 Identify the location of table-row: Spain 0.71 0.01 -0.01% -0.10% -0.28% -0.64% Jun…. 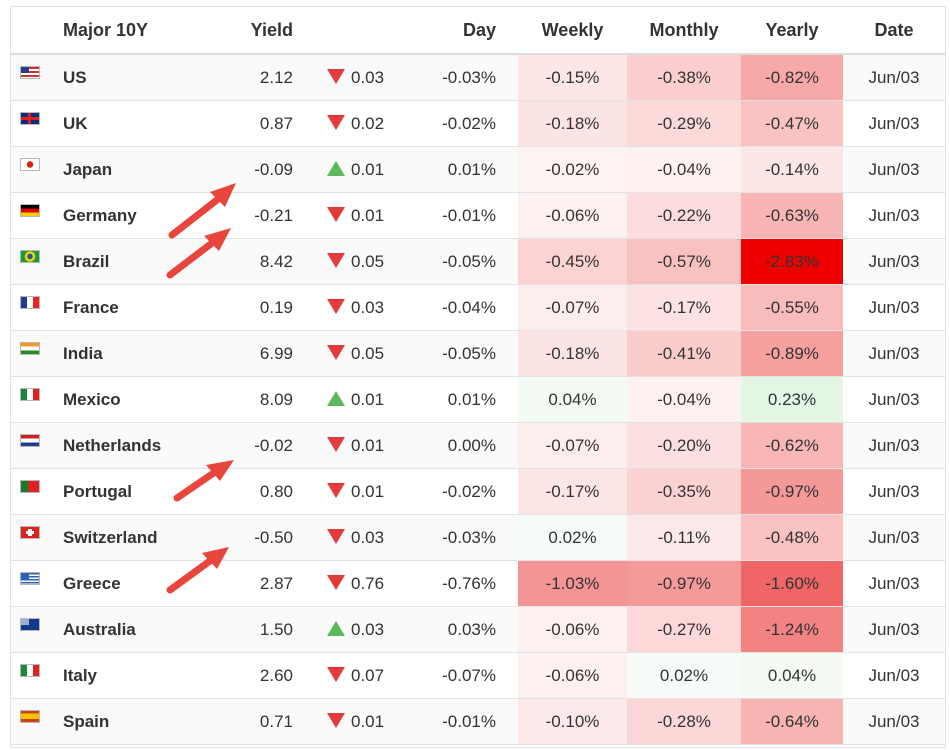
(478, 721).